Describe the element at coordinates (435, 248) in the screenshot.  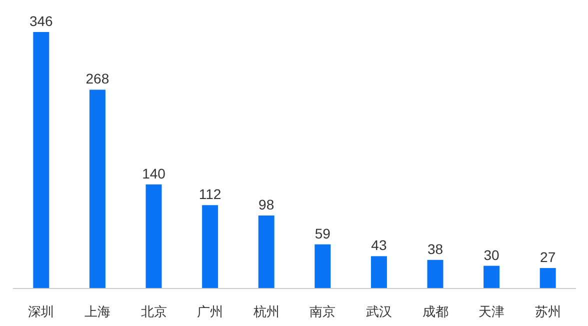
I see `data-label: 38` at that location.